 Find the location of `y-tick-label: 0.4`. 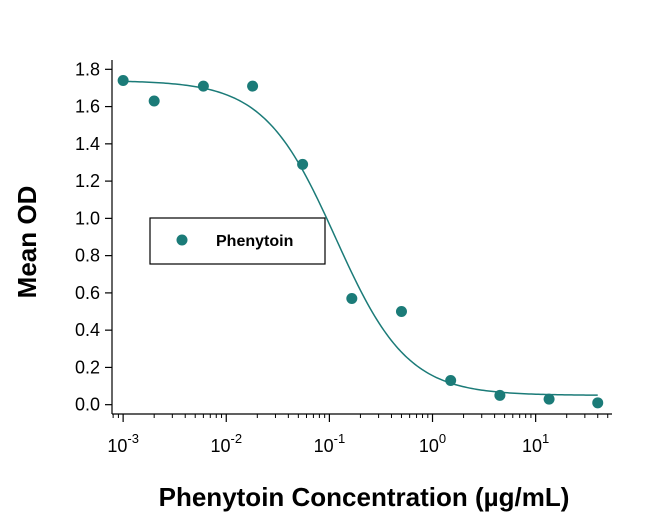

y-tick-label: 0.4 is located at coordinates (87, 330).